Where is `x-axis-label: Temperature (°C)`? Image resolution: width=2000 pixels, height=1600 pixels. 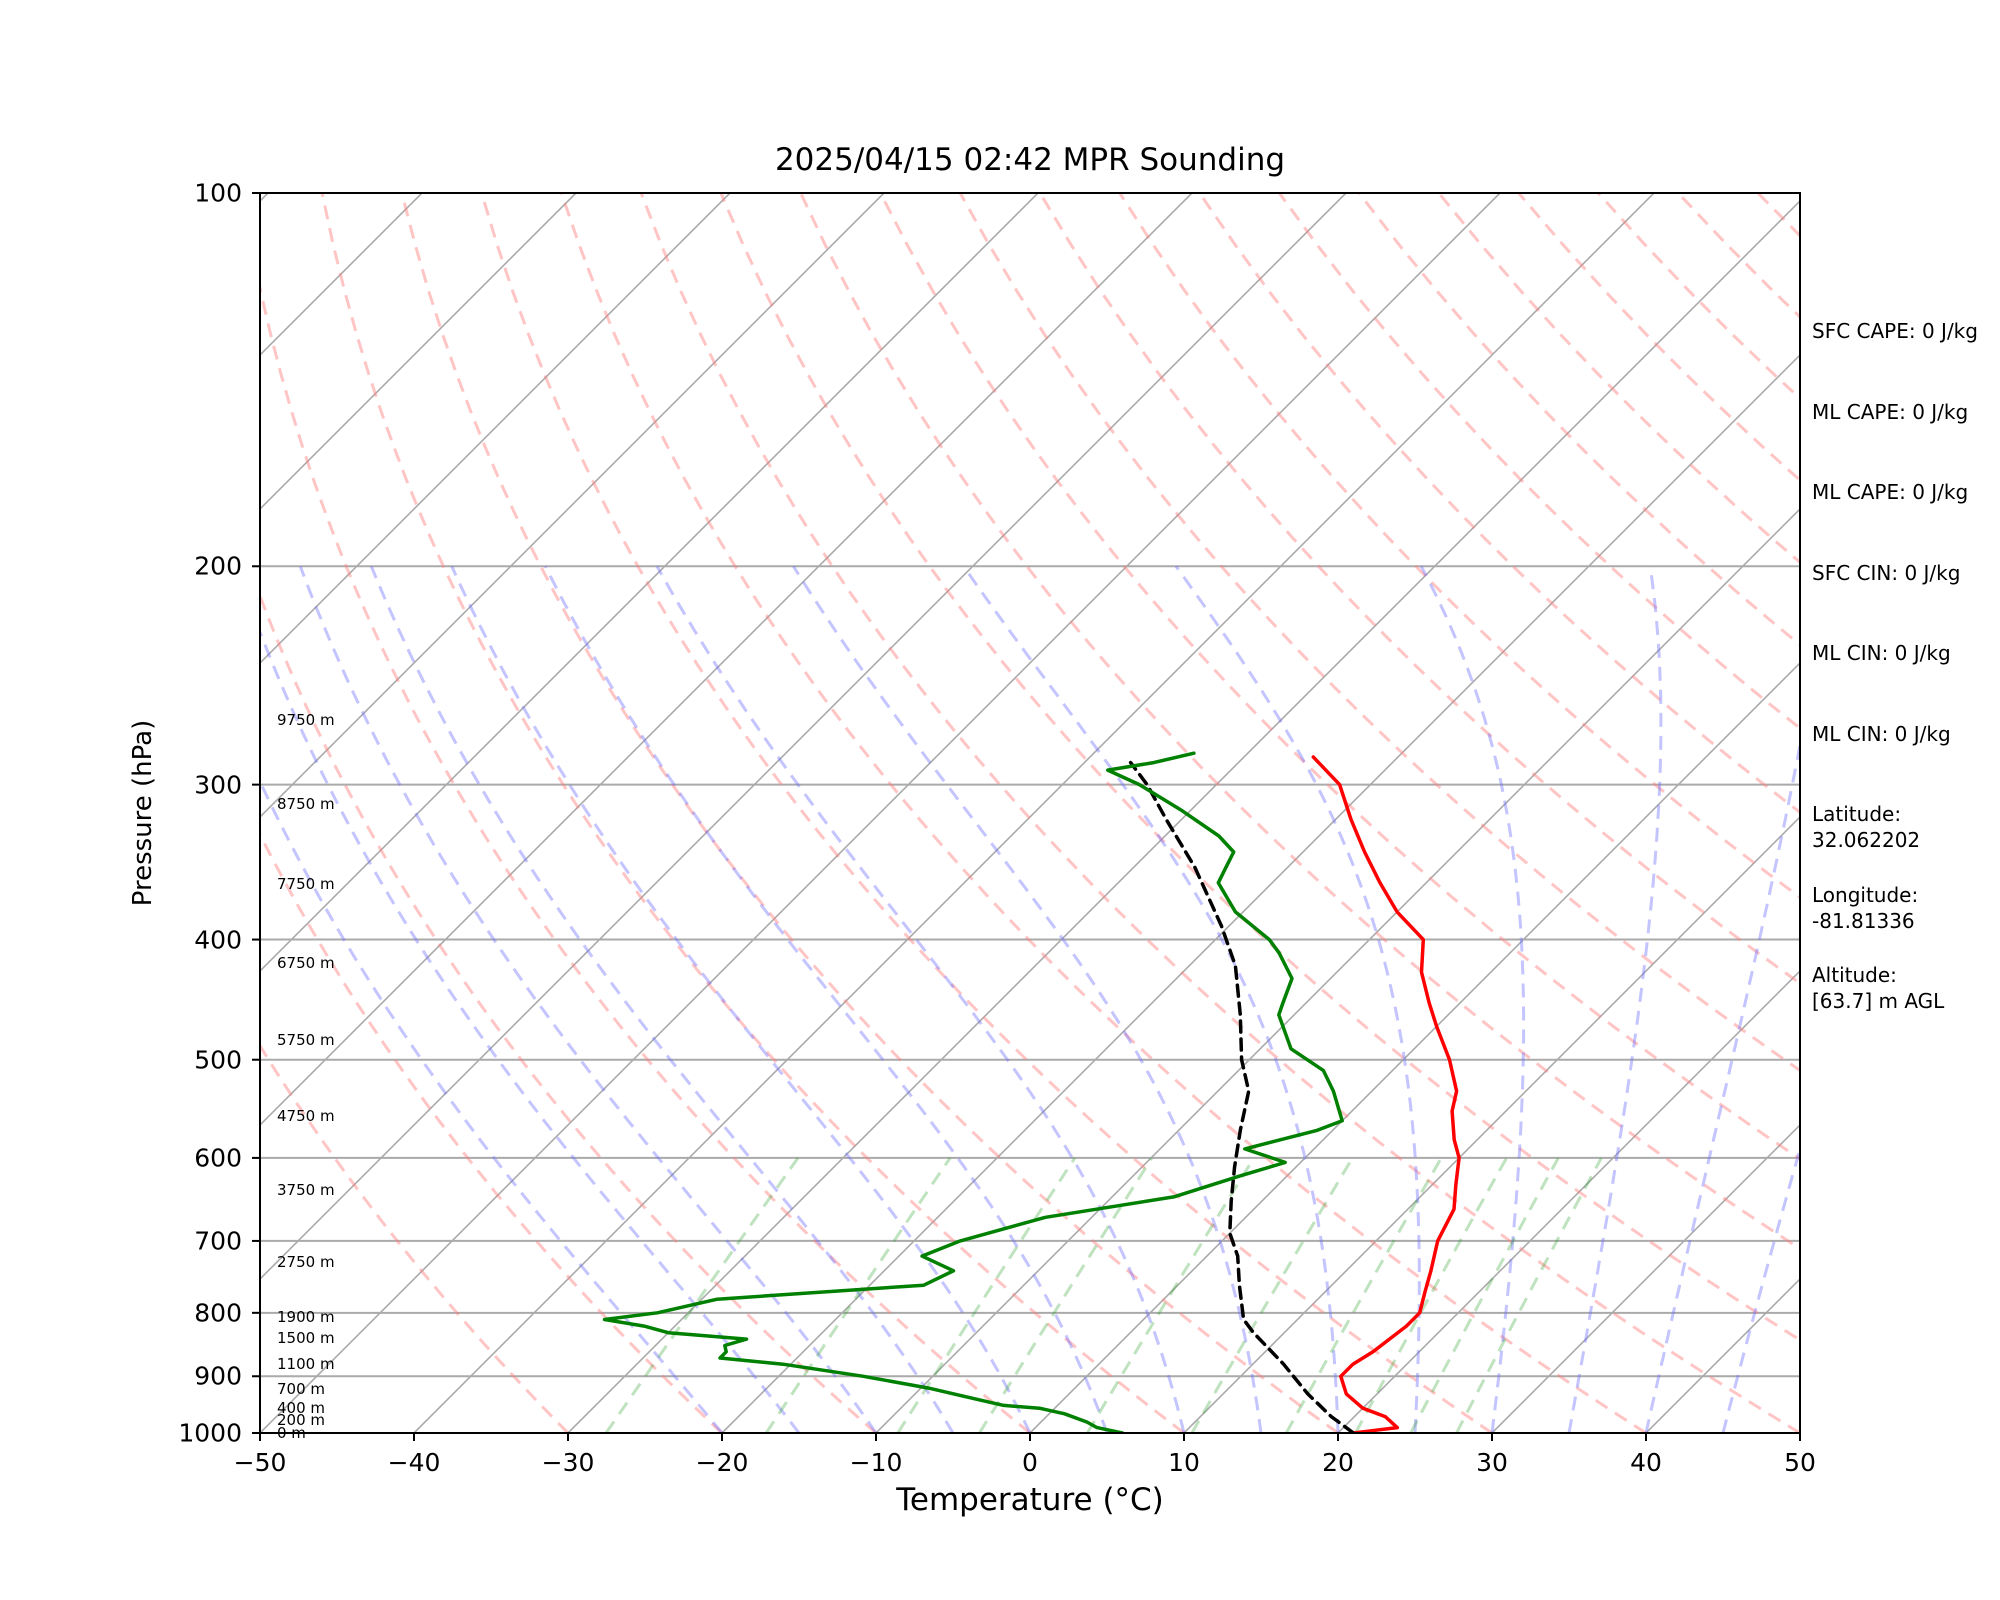 x-axis-label: Temperature (°C) is located at coordinates (1030, 1500).